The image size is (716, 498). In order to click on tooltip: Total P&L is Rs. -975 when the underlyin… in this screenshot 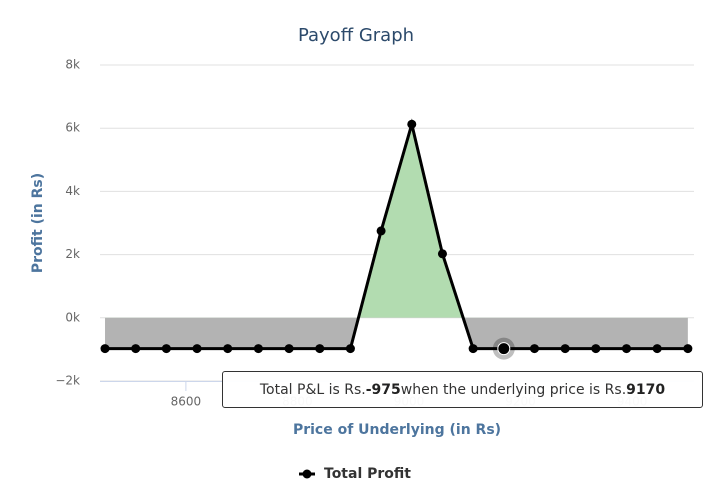, I will do `click(462, 389)`.